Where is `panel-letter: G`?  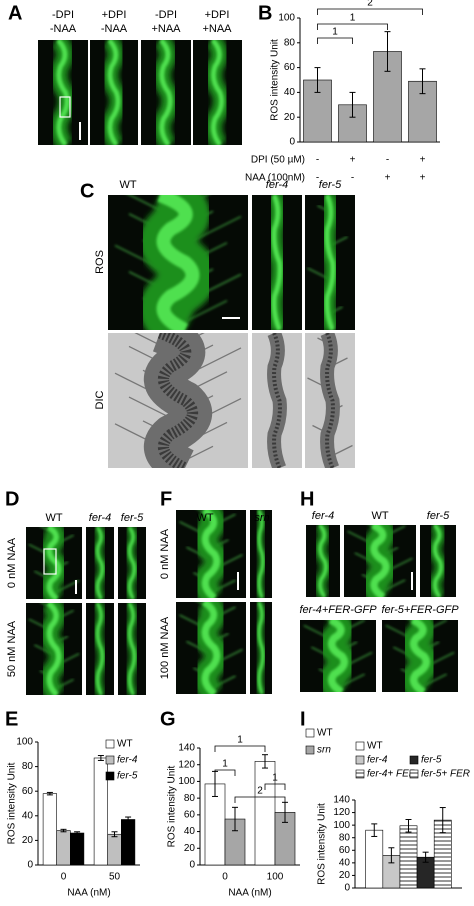 panel-letter: G is located at coordinates (168, 719).